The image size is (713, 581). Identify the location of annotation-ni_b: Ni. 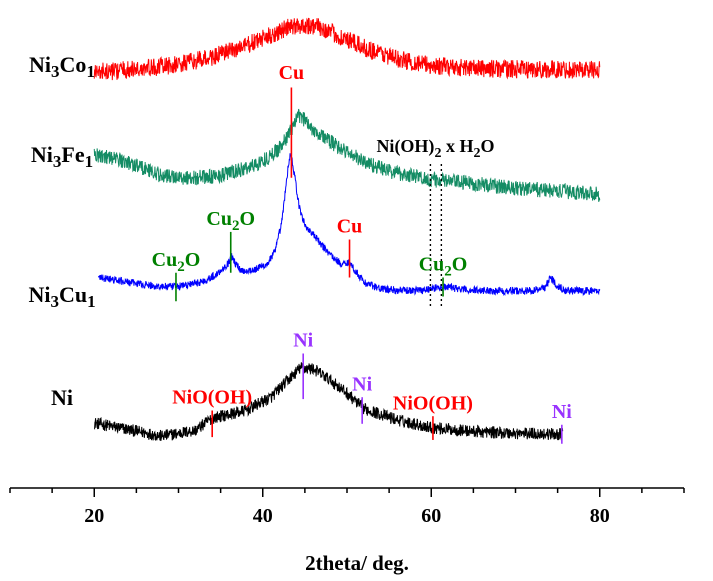
(362, 384).